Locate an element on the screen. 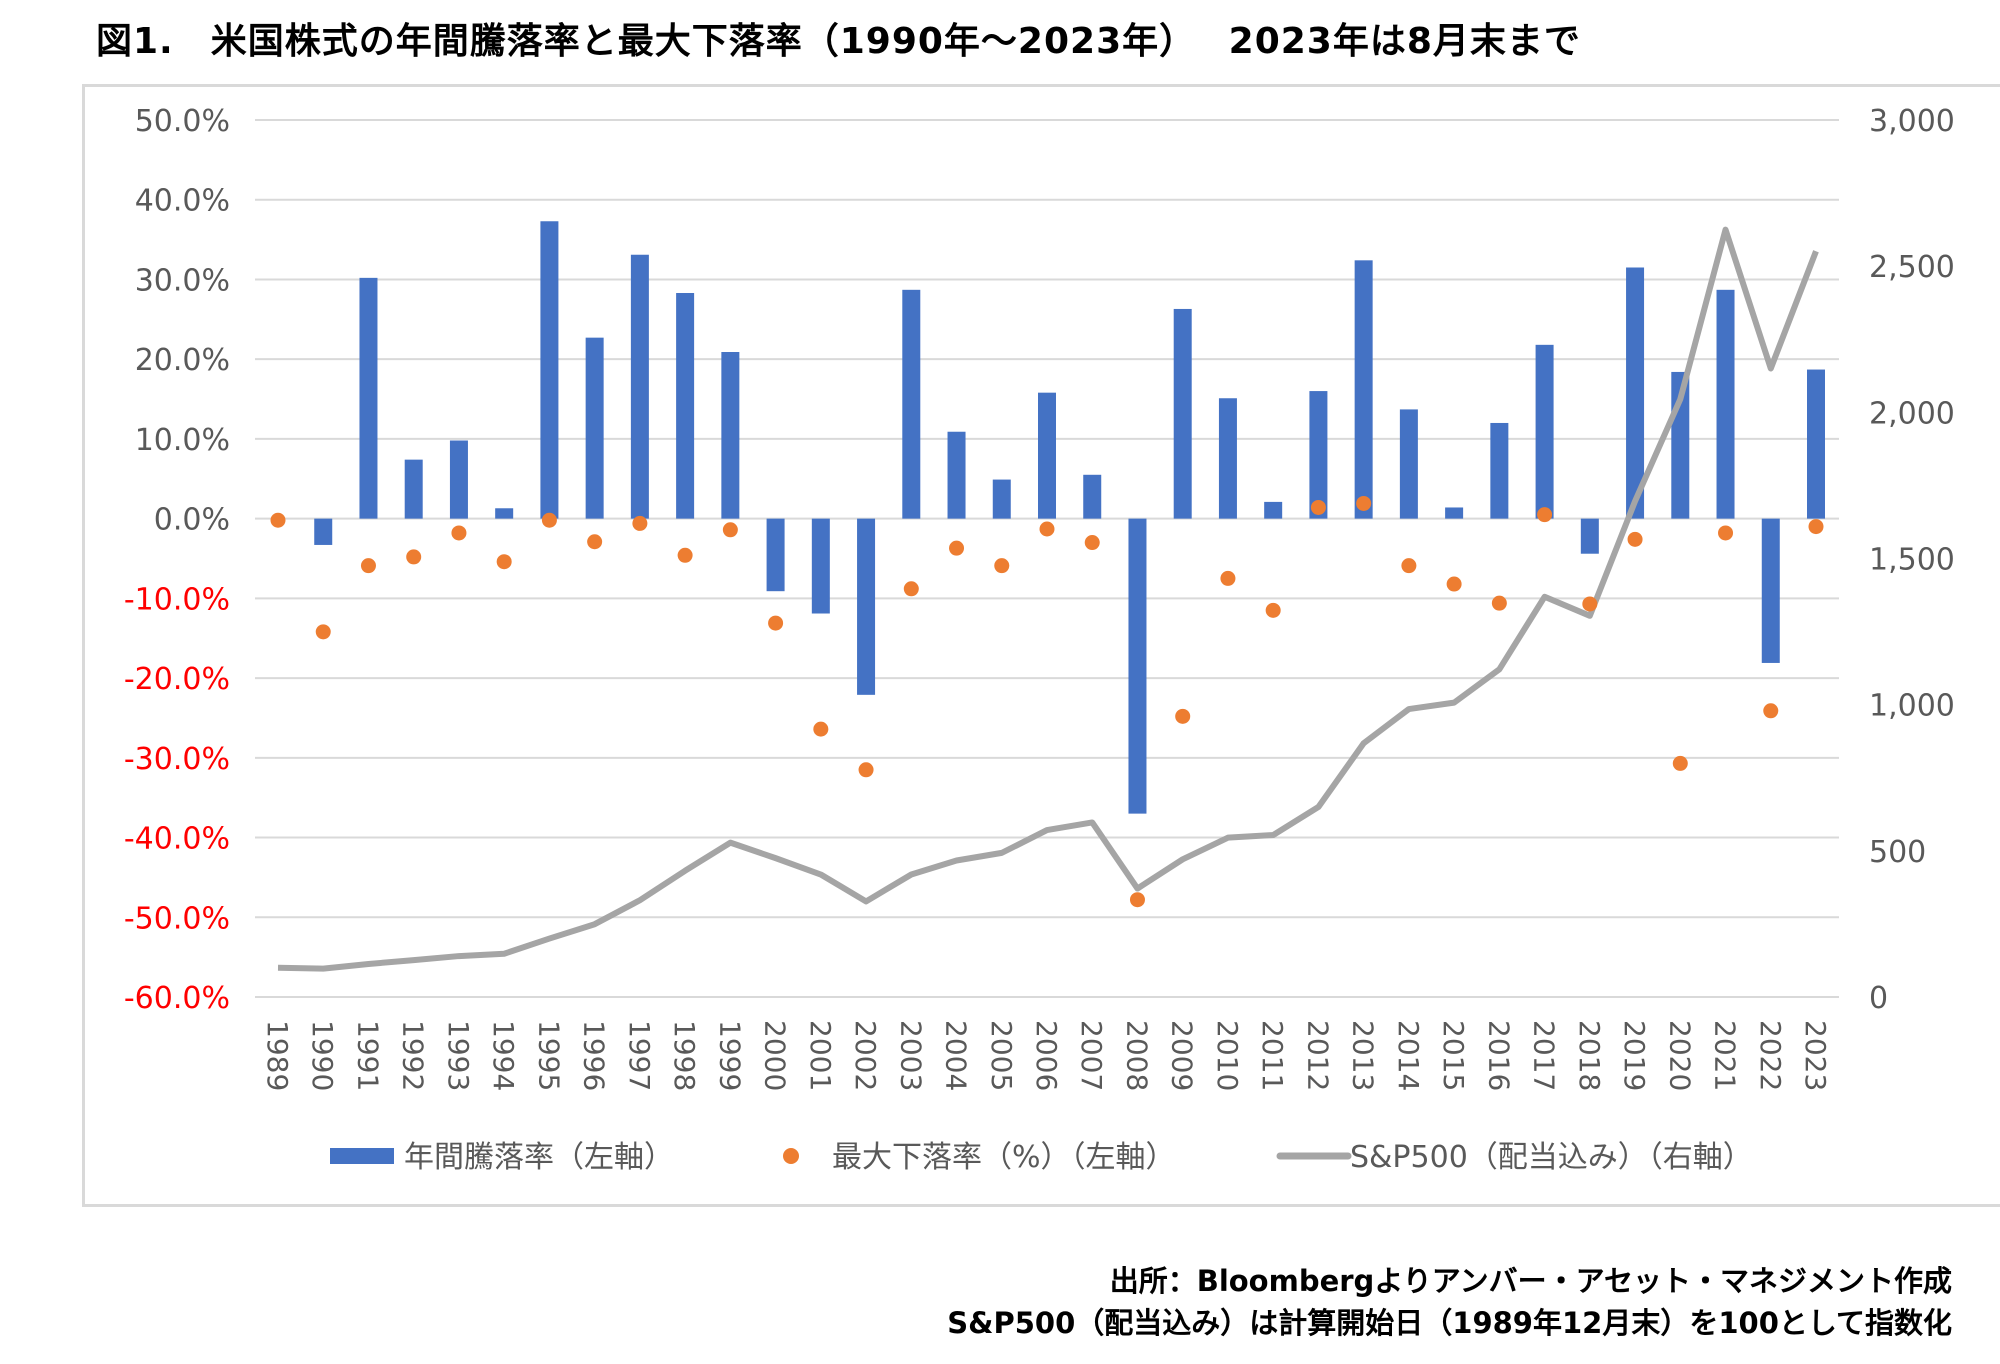 This screenshot has width=2000, height=1364. x-tick-label: 2004 is located at coordinates (956, 1055).